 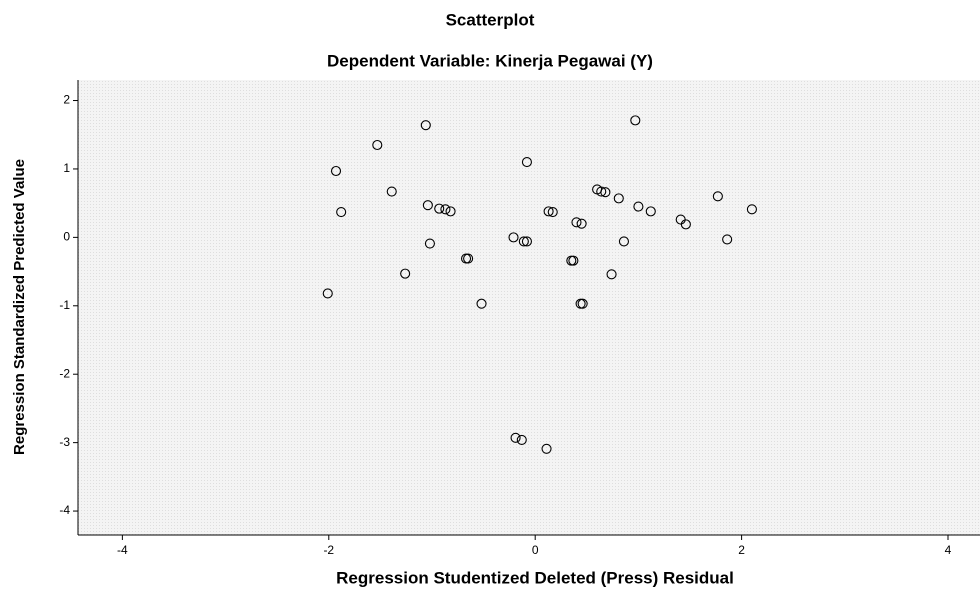 I want to click on chart-title: Scatterplot, so click(x=490, y=19).